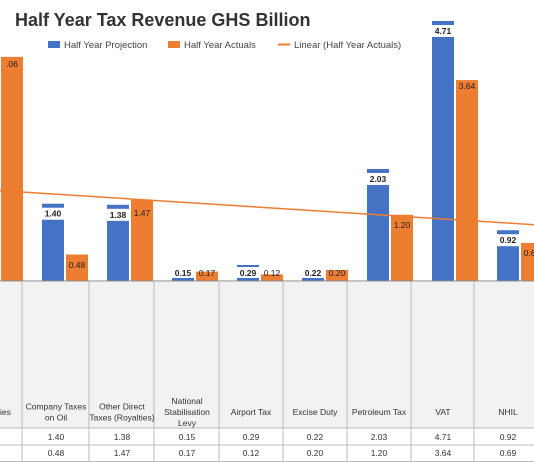  Describe the element at coordinates (142, 240) in the screenshot. I see `bar-half-year-actuals-other-direct-taxes-royalties` at that location.